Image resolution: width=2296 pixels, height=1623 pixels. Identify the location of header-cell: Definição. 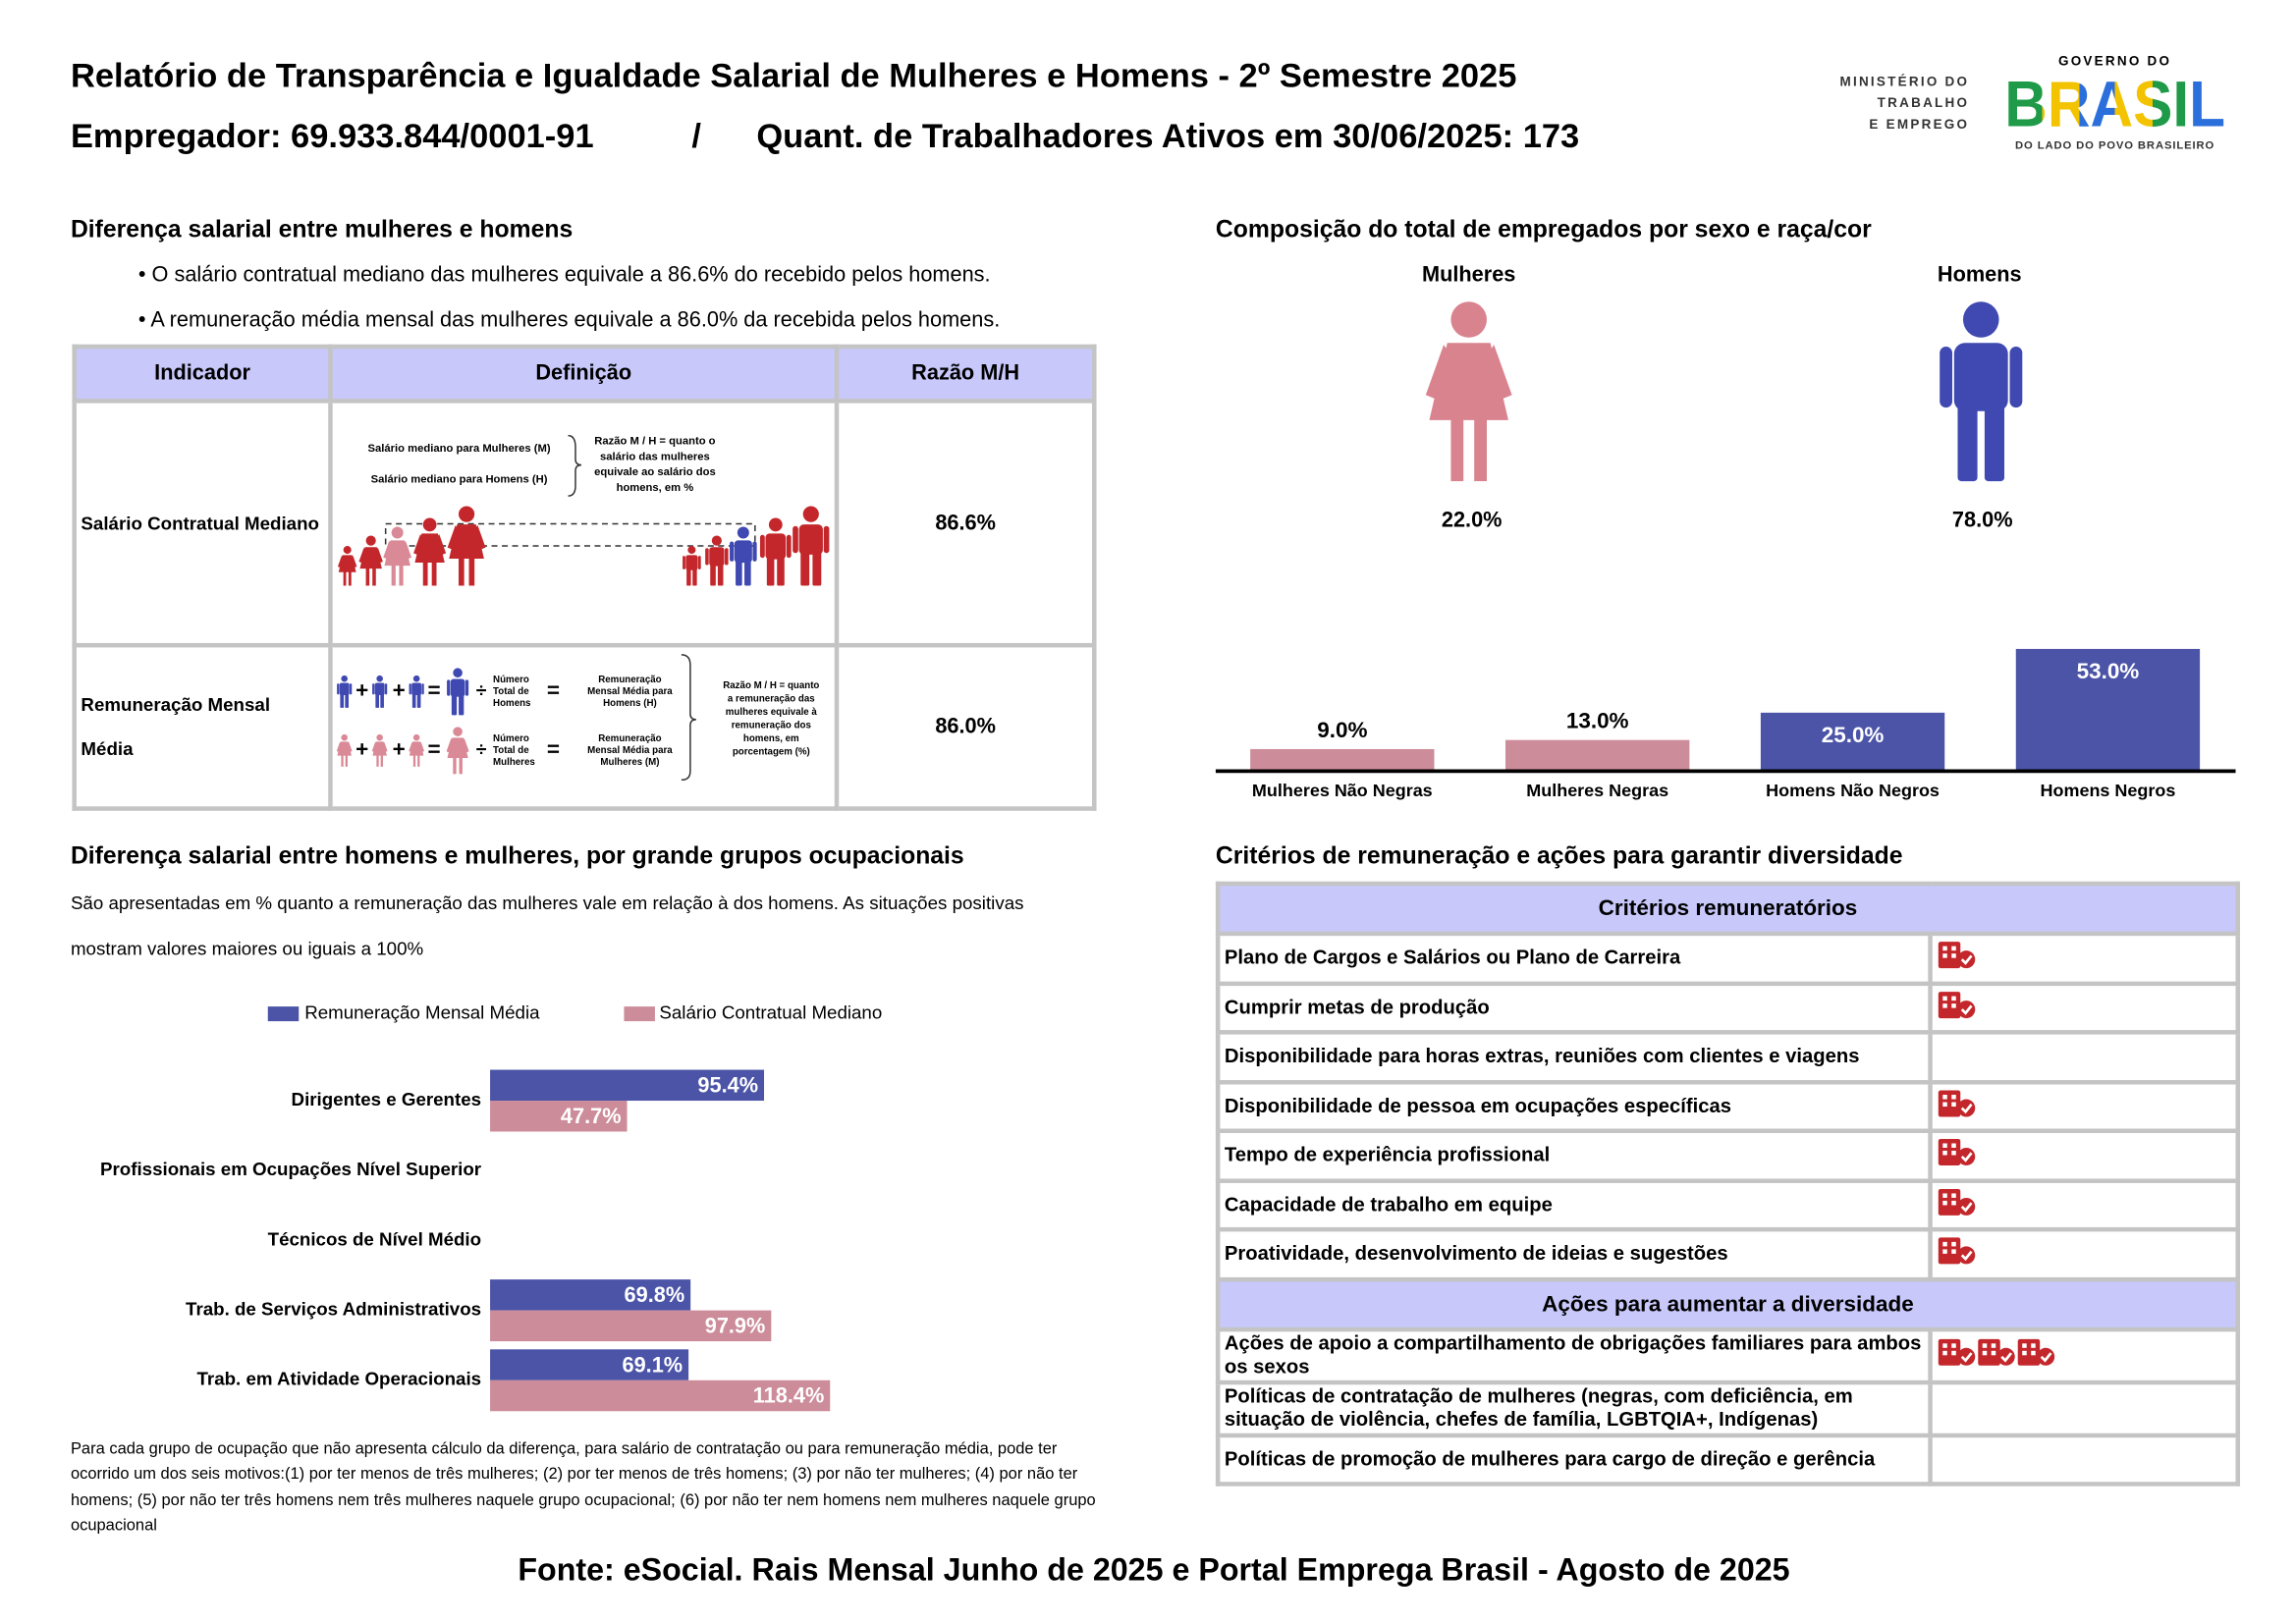
(584, 374).